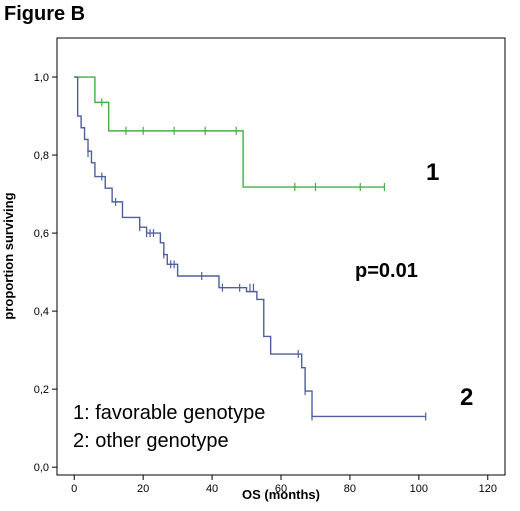  What do you see at coordinates (419, 489) in the screenshot?
I see `x-tick-label: 100` at bounding box center [419, 489].